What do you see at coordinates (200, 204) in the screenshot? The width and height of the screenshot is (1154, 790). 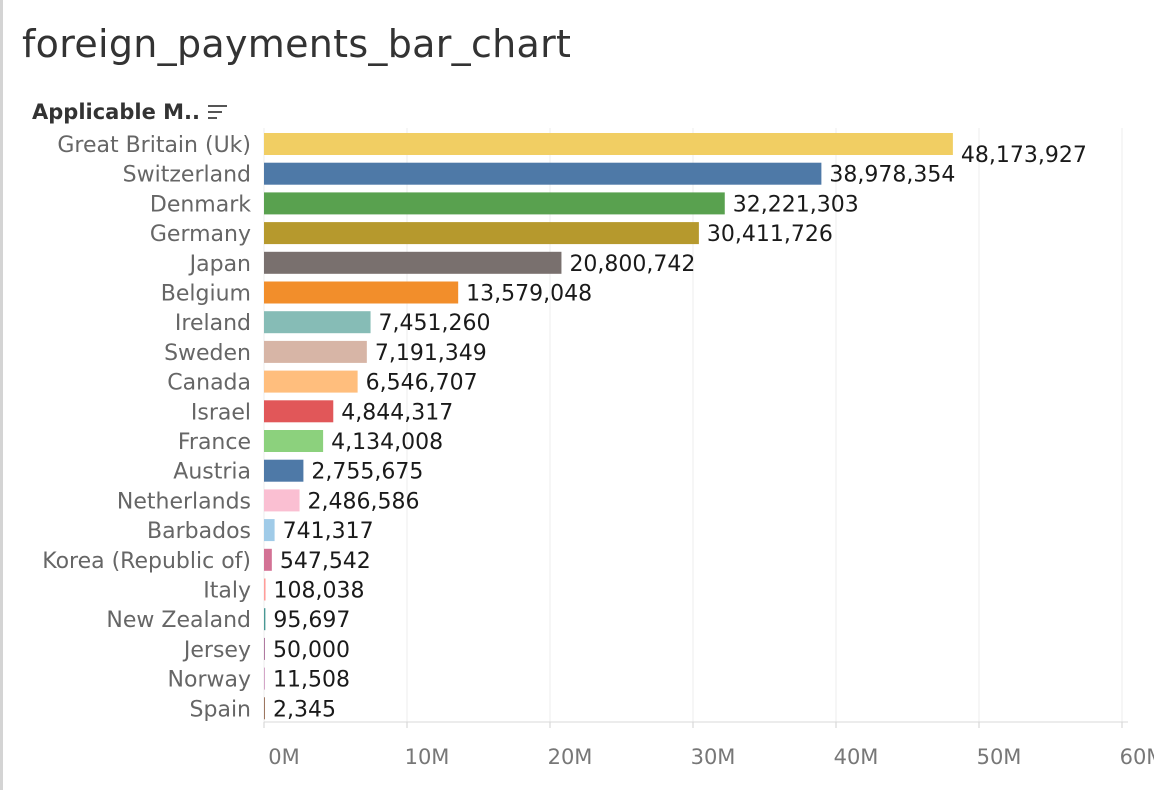 I see `category-label: Denmark` at bounding box center [200, 204].